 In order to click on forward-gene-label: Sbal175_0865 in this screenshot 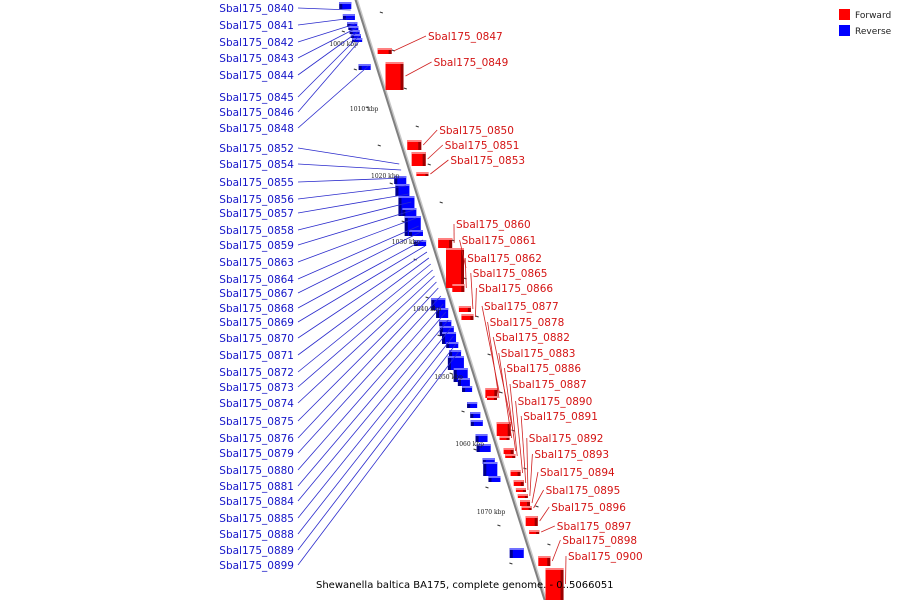, I will do `click(510, 274)`.